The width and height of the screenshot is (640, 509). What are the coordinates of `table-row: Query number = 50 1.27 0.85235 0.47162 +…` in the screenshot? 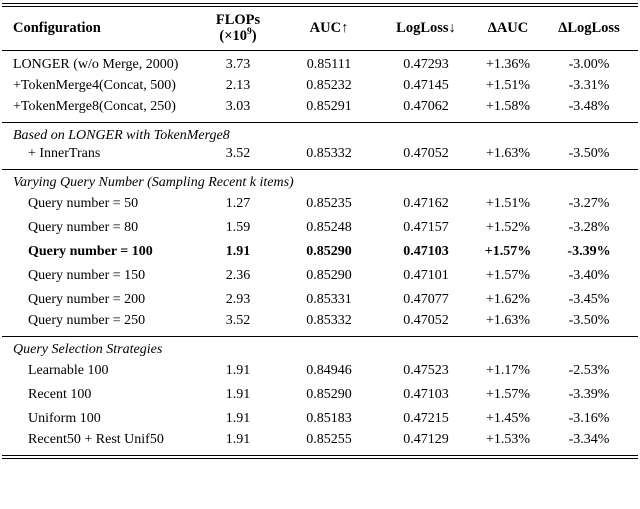 It's located at (320, 204).